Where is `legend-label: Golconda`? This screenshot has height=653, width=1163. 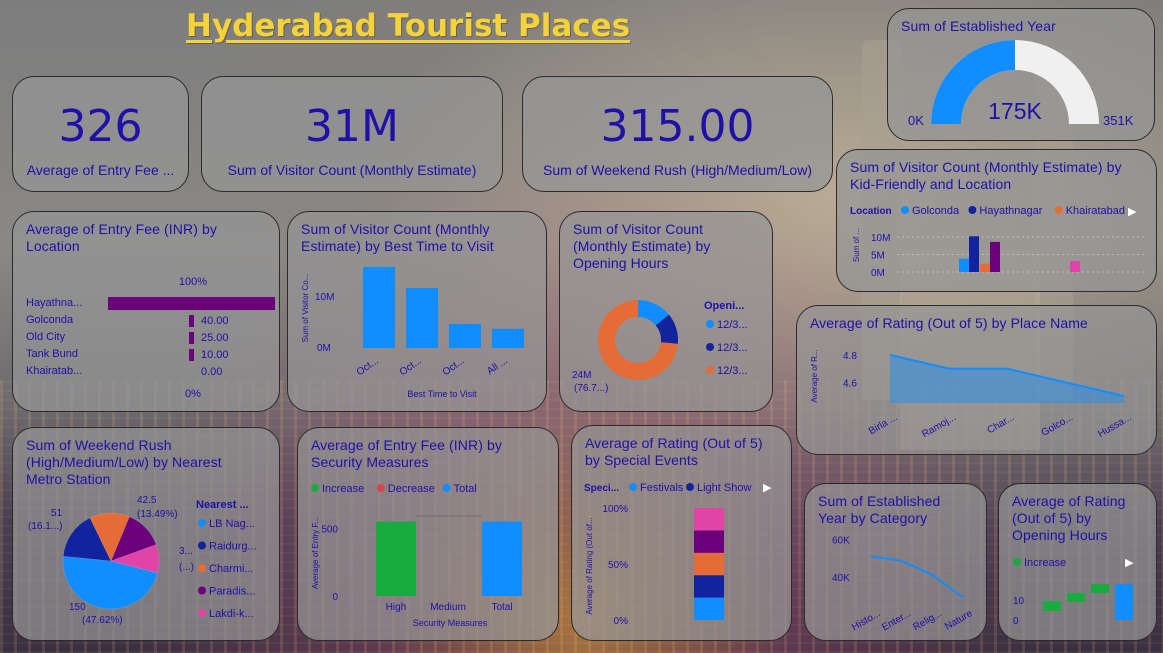 legend-label: Golconda is located at coordinates (936, 211).